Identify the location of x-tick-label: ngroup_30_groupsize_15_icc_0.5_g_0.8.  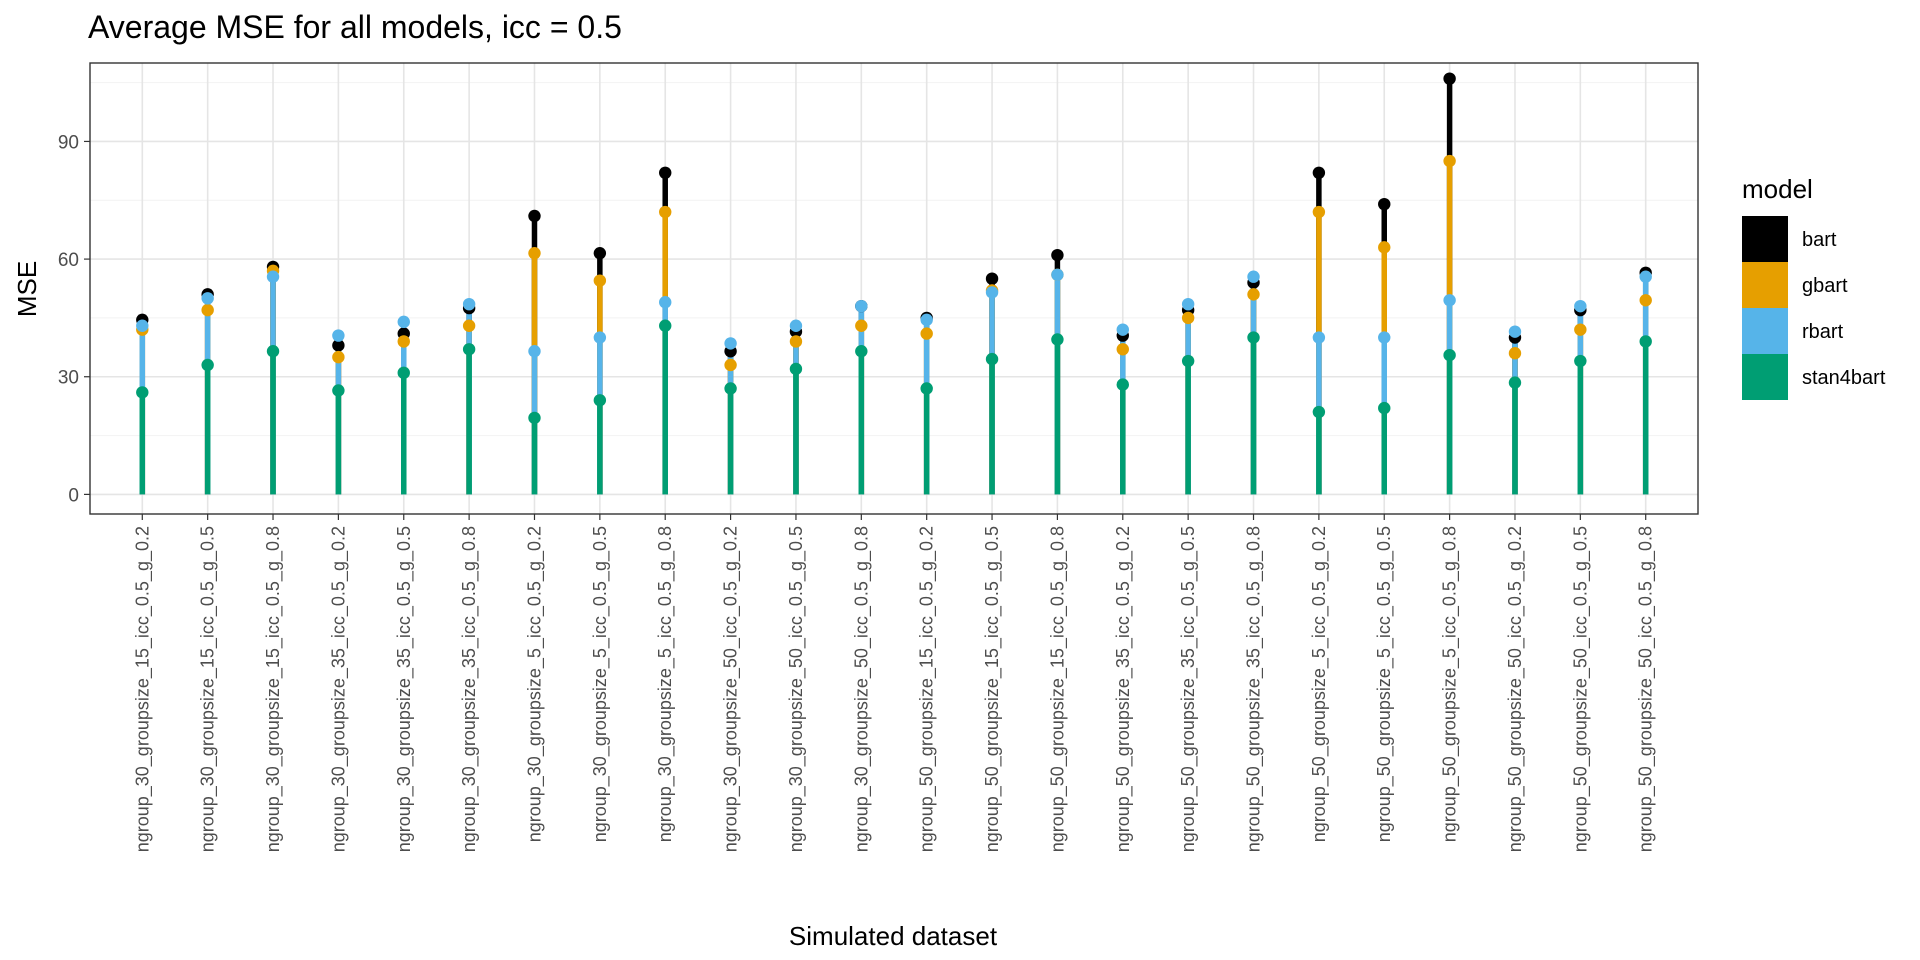
(273, 689).